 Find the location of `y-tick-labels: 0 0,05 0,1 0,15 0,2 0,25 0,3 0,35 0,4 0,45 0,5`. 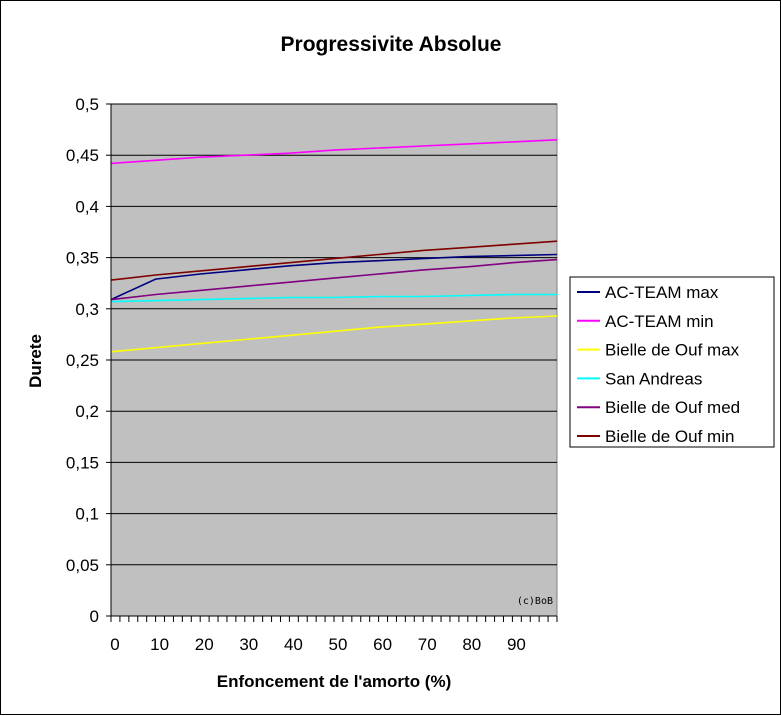

y-tick-labels: 0 0,05 0,1 0,15 0,2 0,25 0,3 0,35 0,4 0,45 0,5 is located at coordinates (82, 360).